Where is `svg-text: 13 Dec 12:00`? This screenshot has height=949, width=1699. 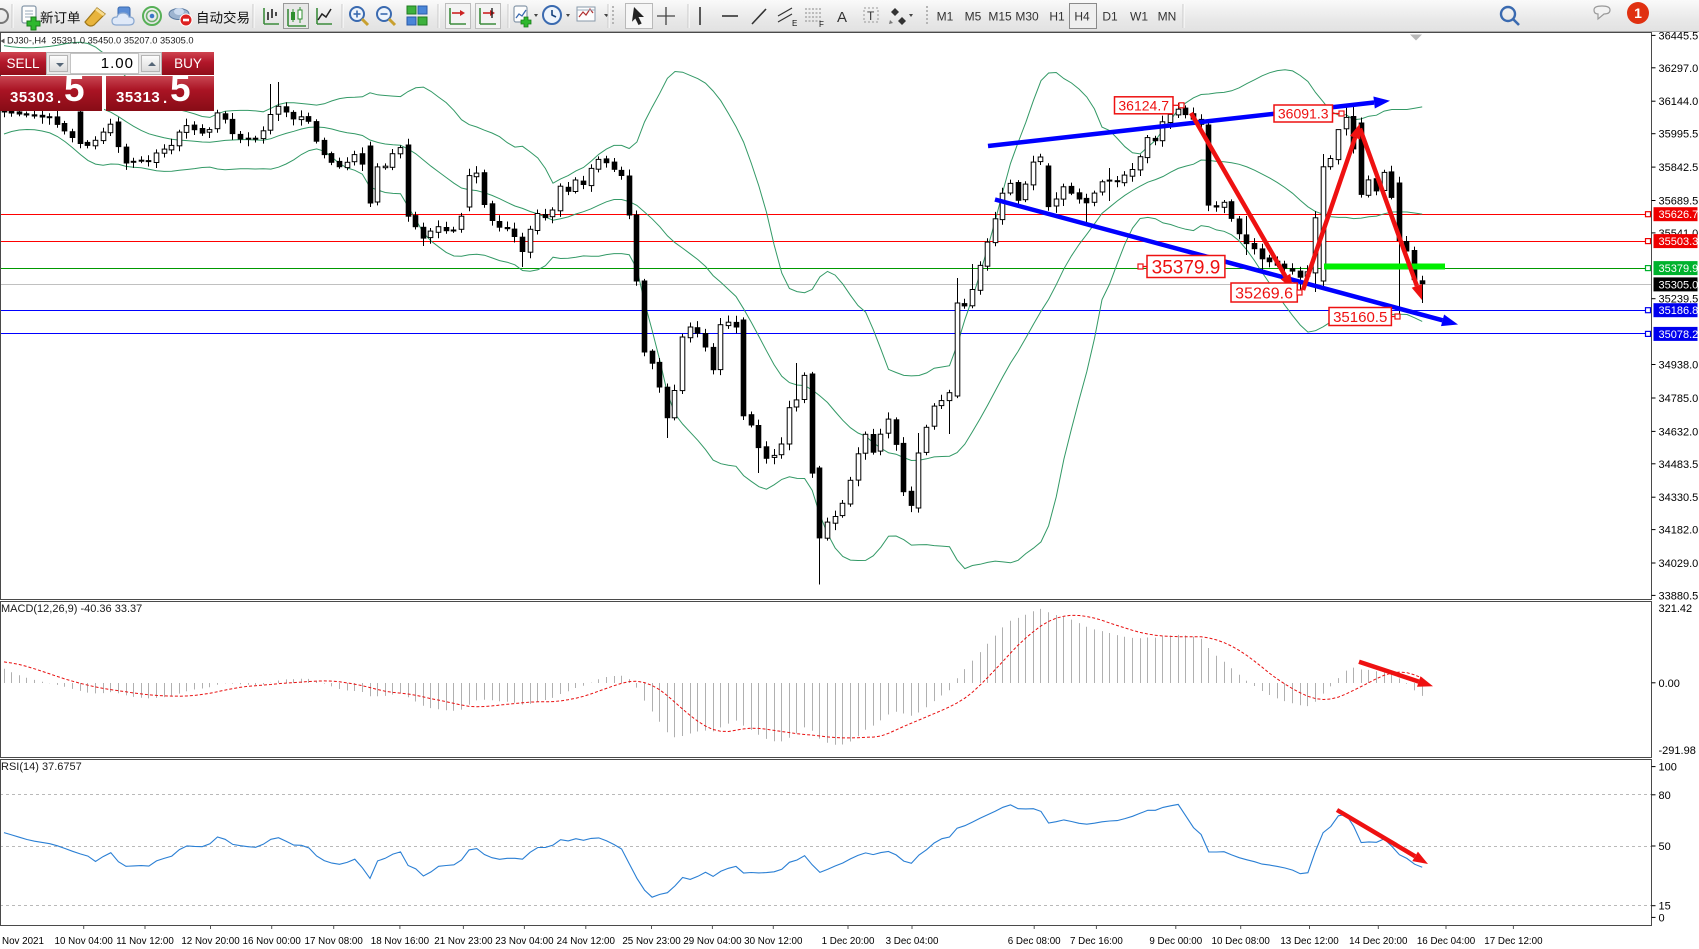 svg-text: 13 Dec 12:00 is located at coordinates (1309, 941).